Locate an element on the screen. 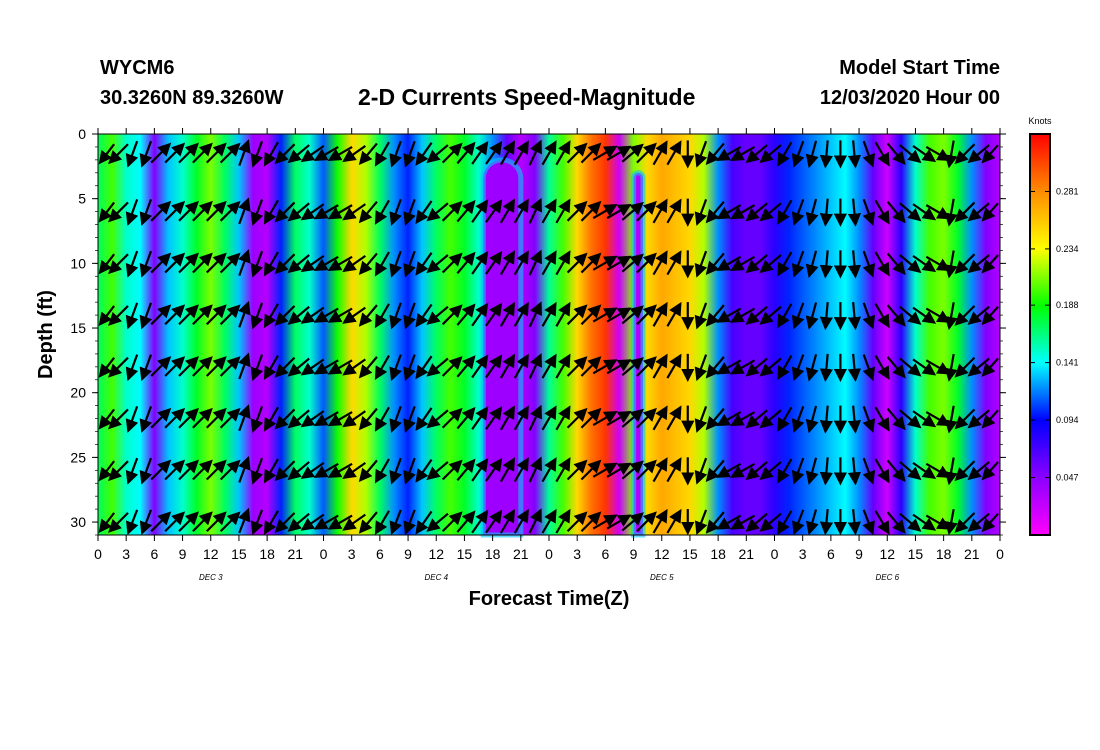 Image resolution: width=1100 pixels, height=750 pixels. x-tick-label: 18 is located at coordinates (944, 554).